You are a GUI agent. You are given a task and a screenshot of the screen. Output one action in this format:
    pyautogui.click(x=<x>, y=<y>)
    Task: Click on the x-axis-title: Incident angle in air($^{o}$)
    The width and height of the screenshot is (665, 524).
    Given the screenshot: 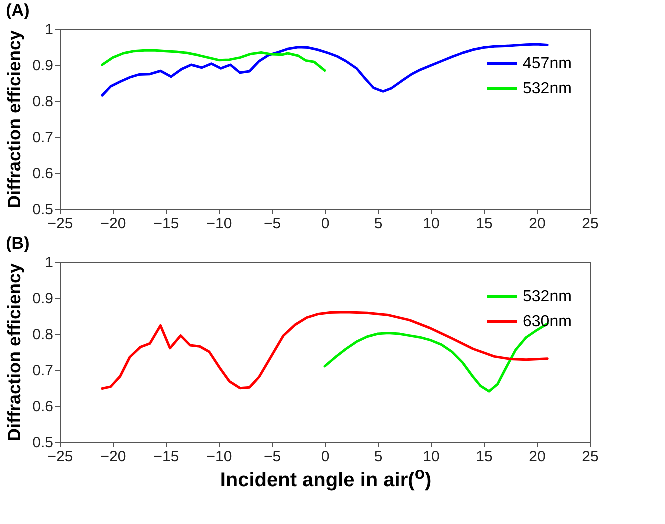 What is the action you would take?
    pyautogui.click(x=326, y=478)
    